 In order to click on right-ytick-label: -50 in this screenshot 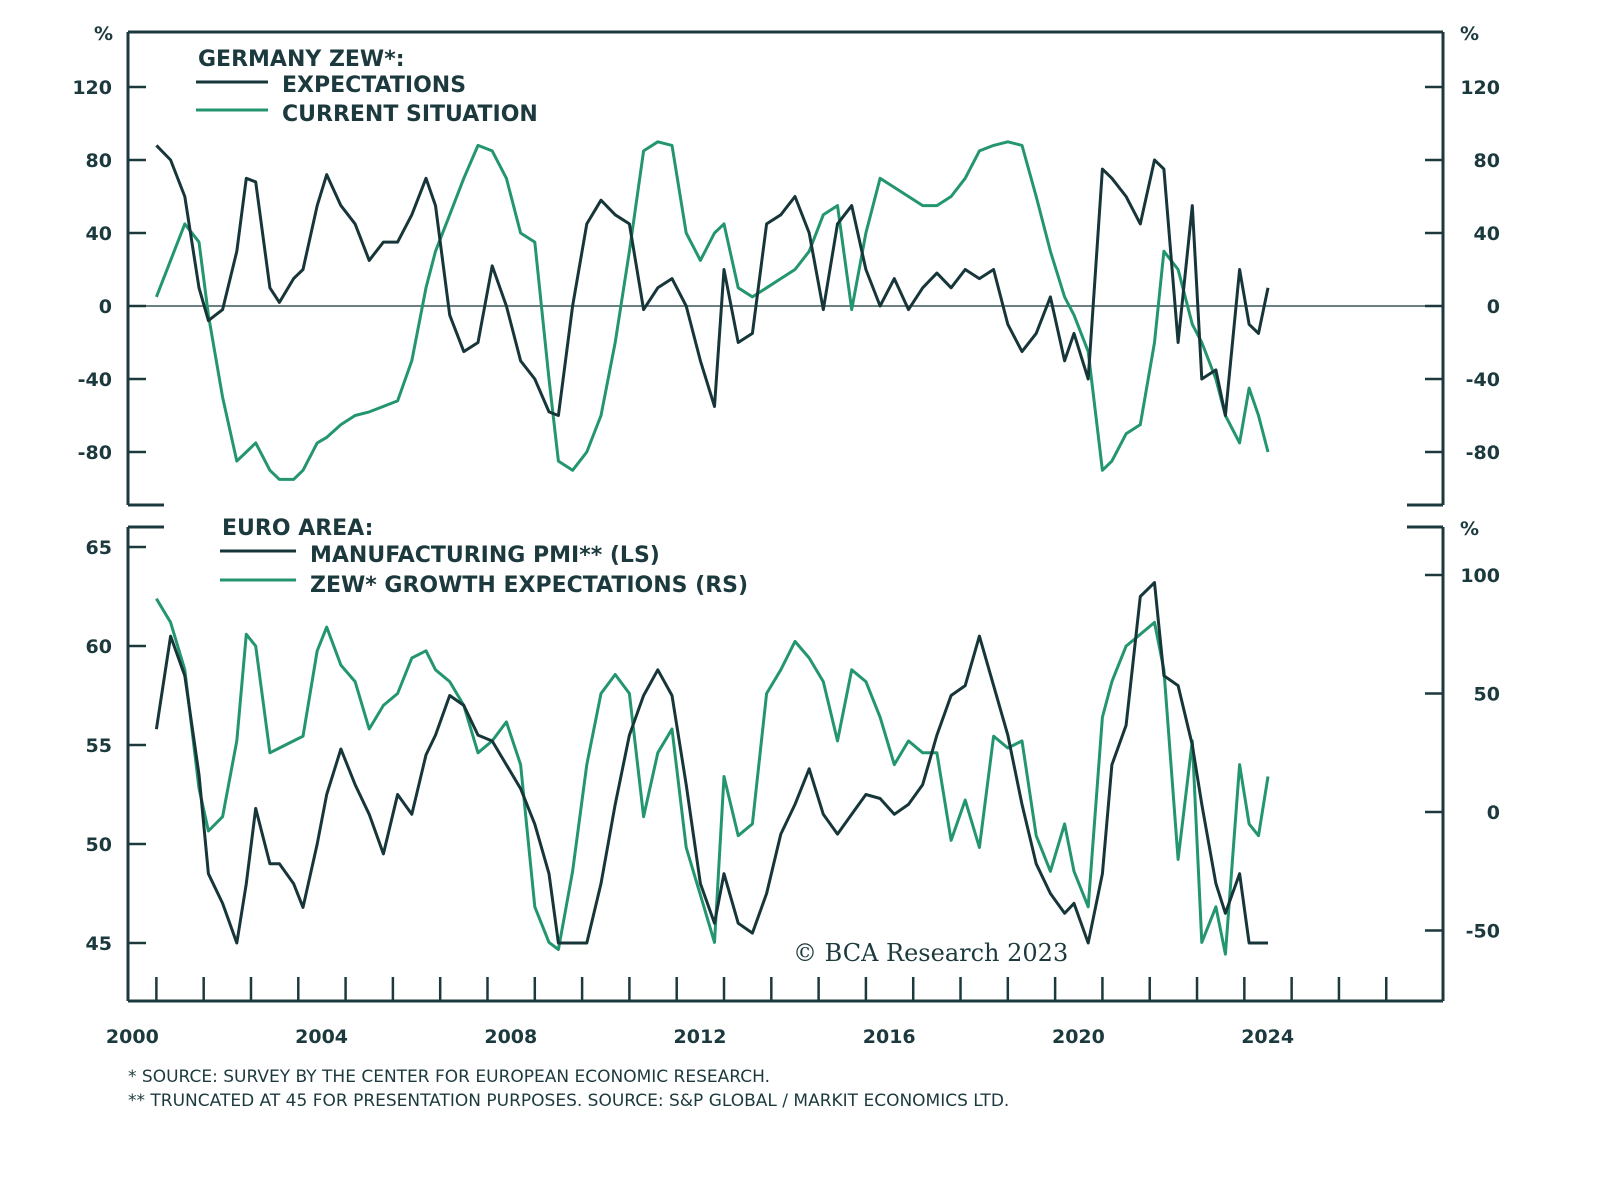, I will do `click(1483, 932)`.